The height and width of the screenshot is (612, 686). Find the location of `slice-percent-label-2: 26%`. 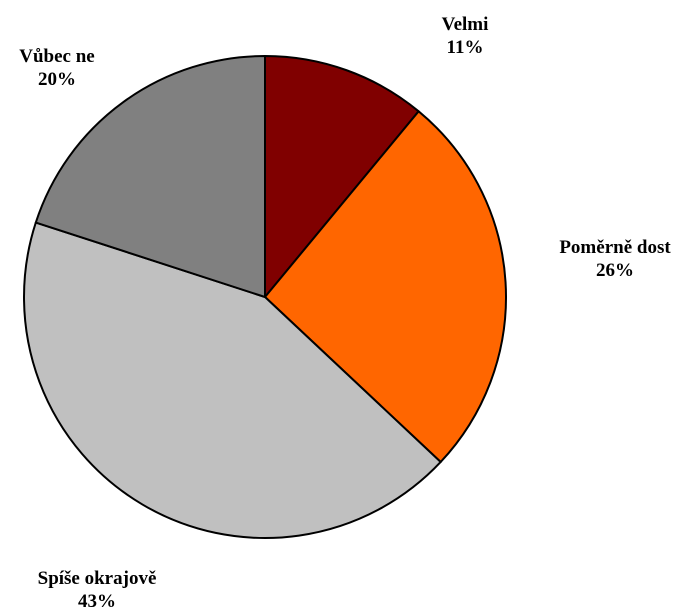

slice-percent-label-2: 26% is located at coordinates (615, 270).